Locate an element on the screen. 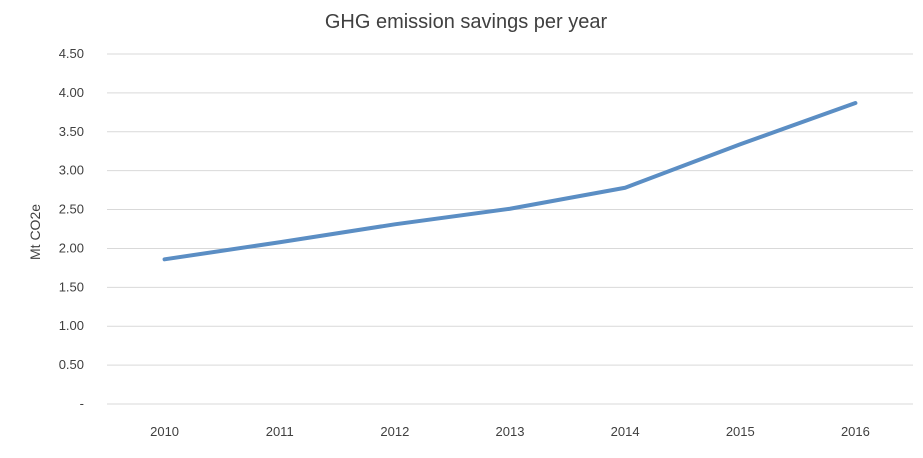 The image size is (923, 458). x-tick-label: 2015 is located at coordinates (740, 431).